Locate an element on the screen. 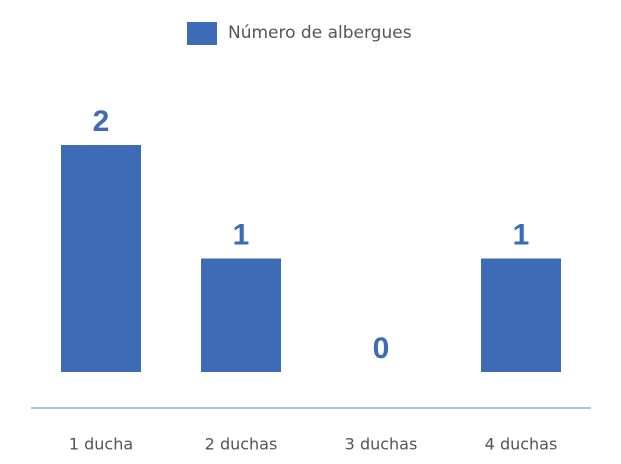 The height and width of the screenshot is (464, 621). x-tick-label: 3 duchas is located at coordinates (381, 444).